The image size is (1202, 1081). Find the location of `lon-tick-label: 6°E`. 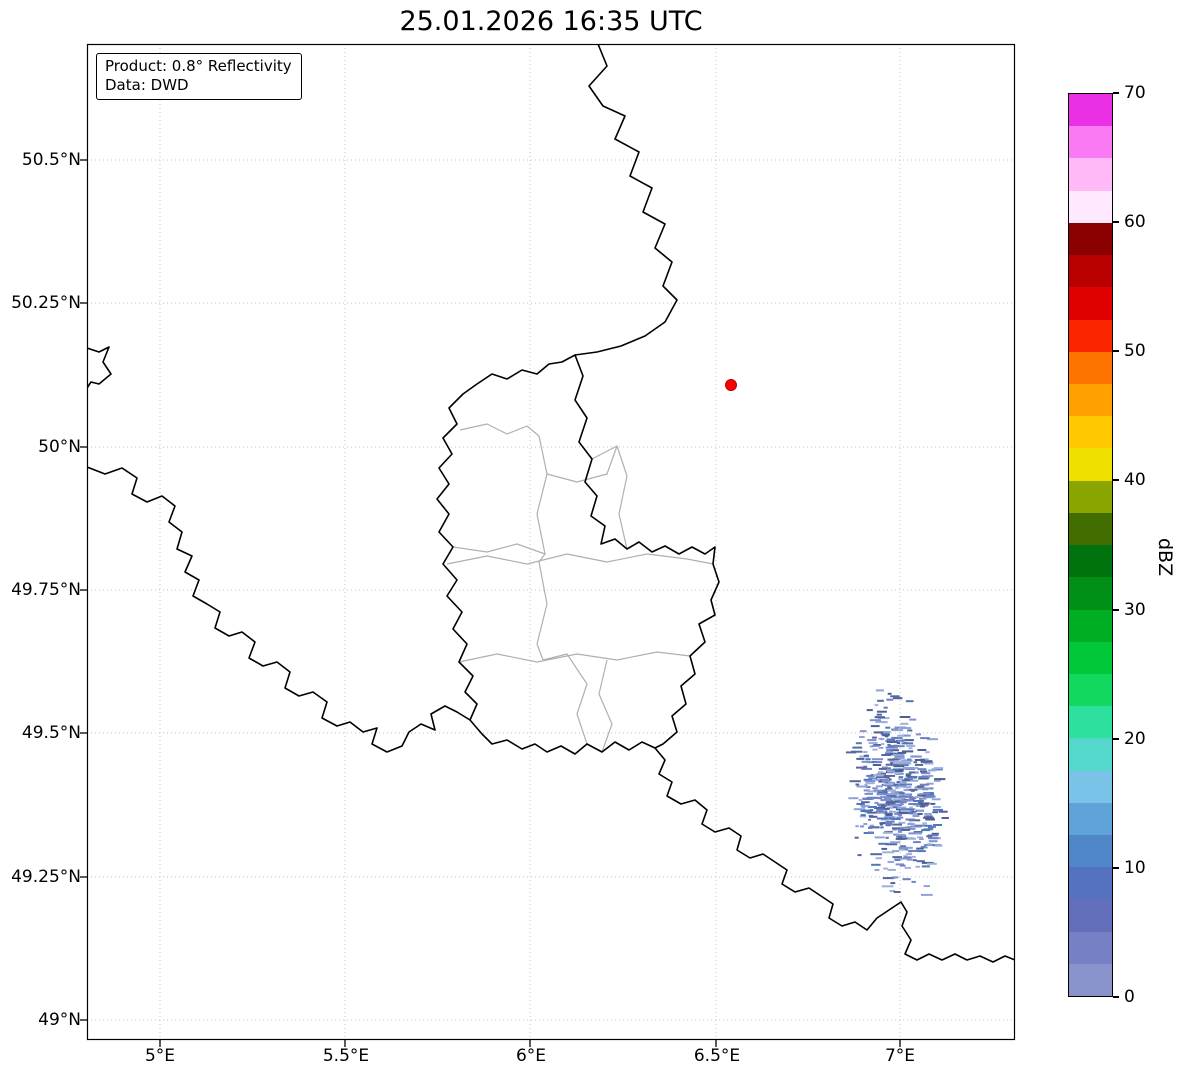

lon-tick-label: 6°E is located at coordinates (531, 1056).